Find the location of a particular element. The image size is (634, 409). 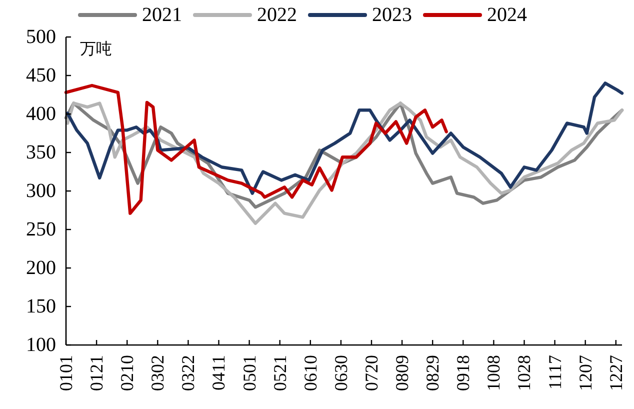

legend-label: 2021 is located at coordinates (162, 15).